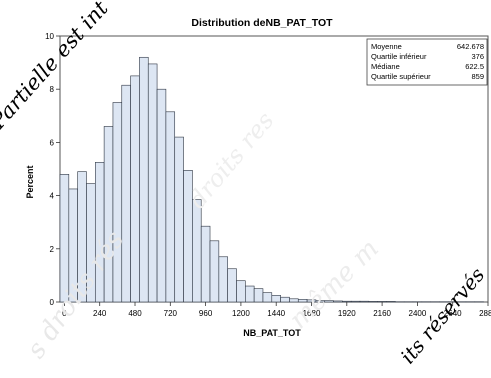  Describe the element at coordinates (262, 23) in the screenshot. I see `chart-title: Distribution deNB_PAT_TOT` at that location.